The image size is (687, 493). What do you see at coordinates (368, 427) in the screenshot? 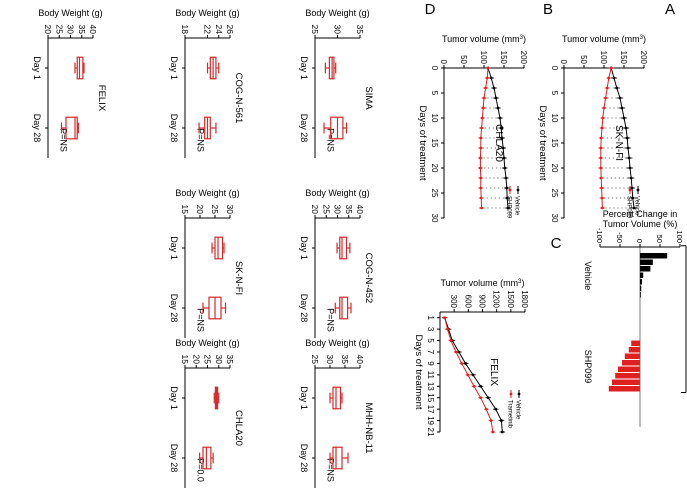
I see `chart-title: MHH-NB-11` at bounding box center [368, 427].